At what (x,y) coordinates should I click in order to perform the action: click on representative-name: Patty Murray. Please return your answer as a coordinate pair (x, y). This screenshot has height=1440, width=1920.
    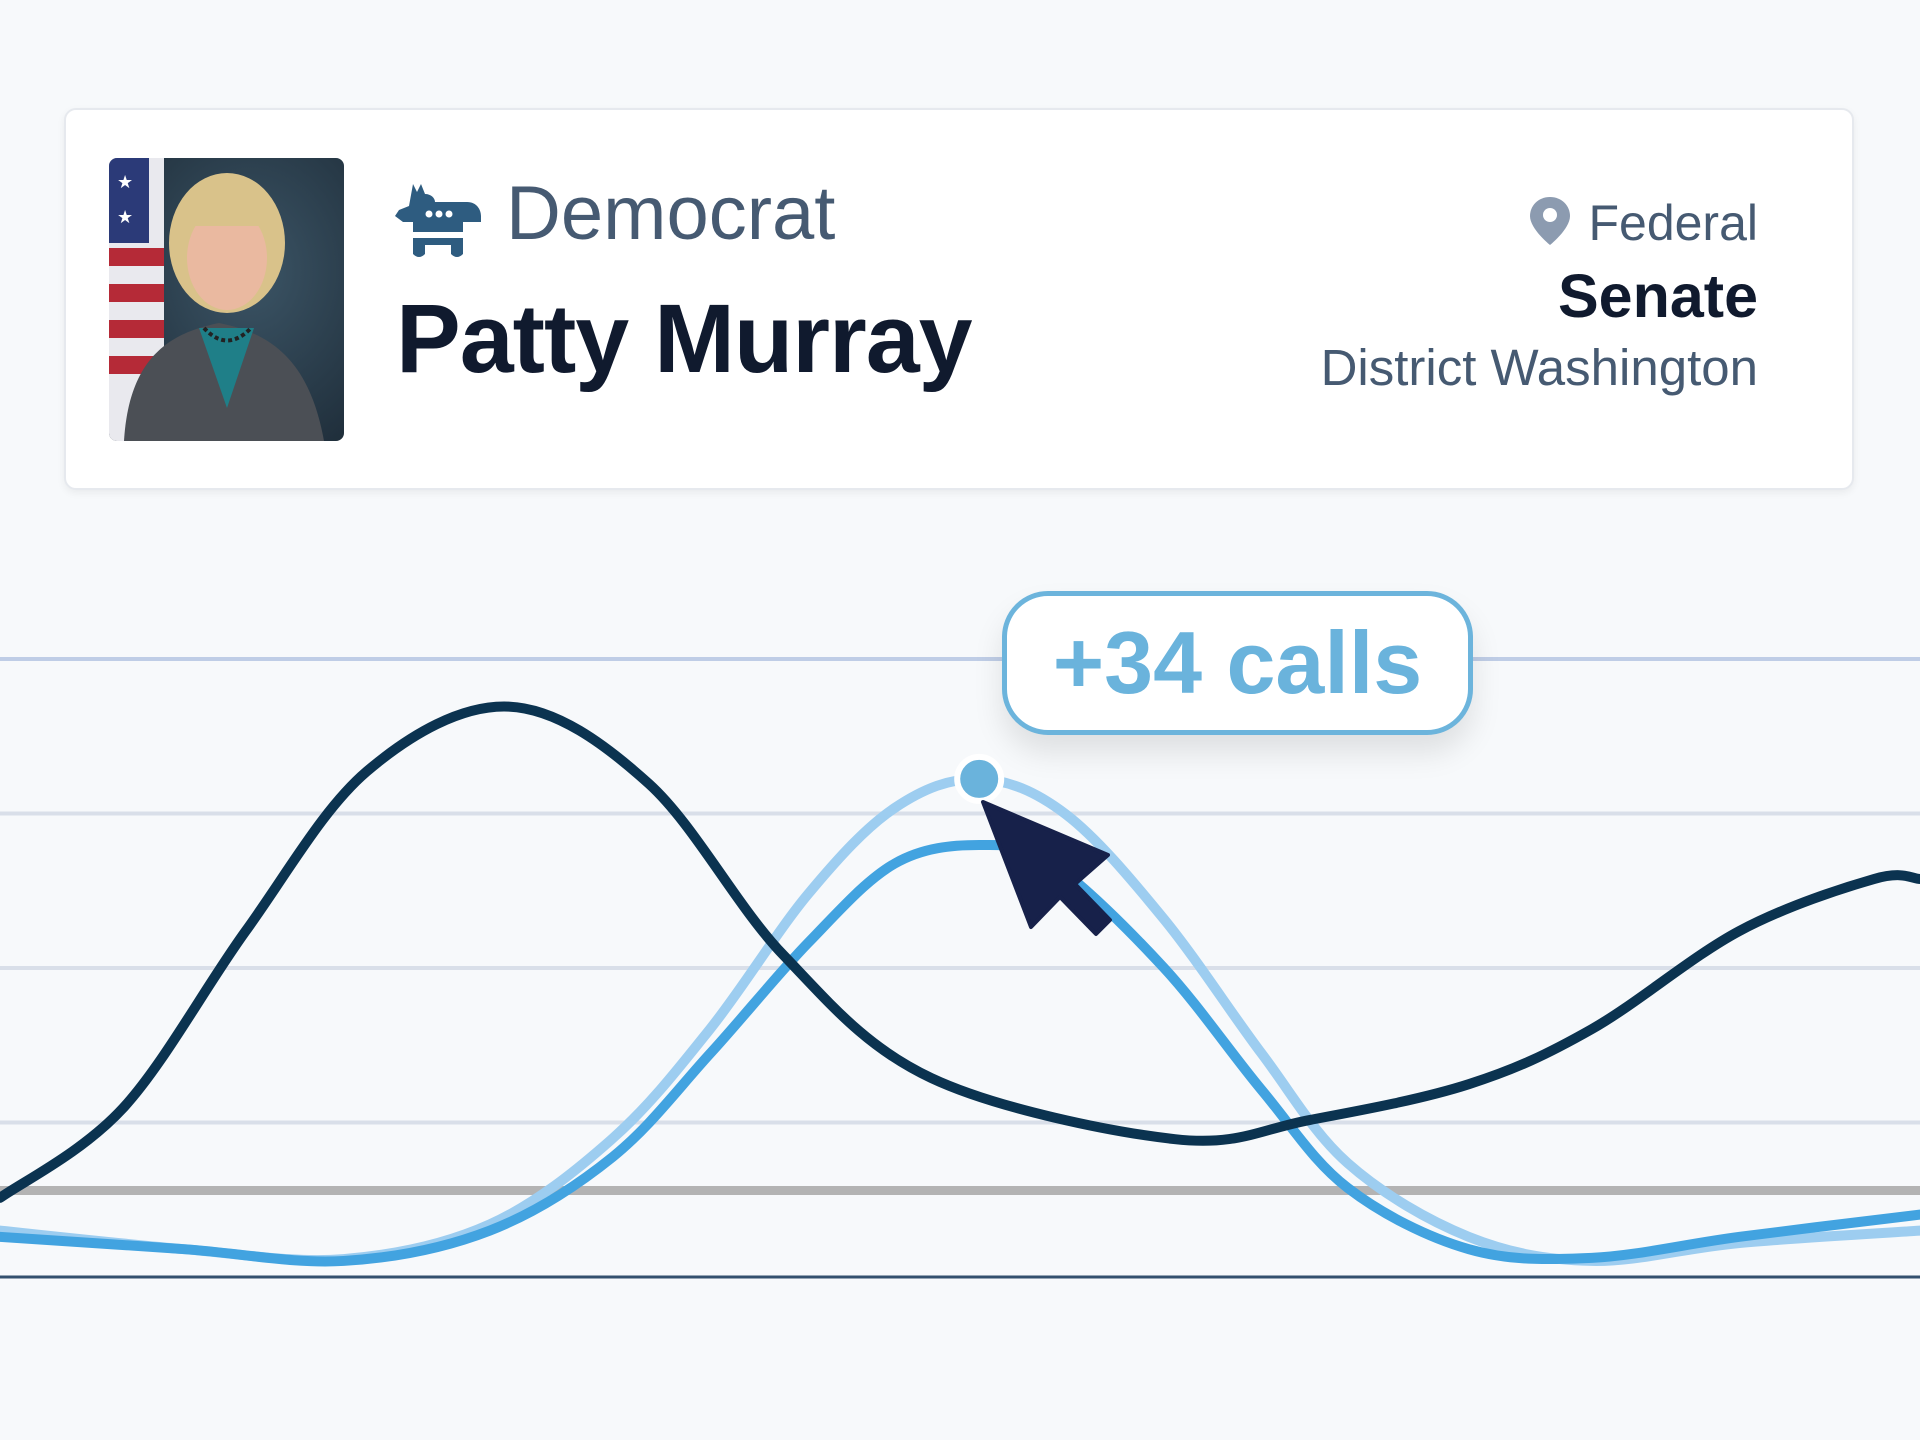
    Looking at the image, I should click on (684, 338).